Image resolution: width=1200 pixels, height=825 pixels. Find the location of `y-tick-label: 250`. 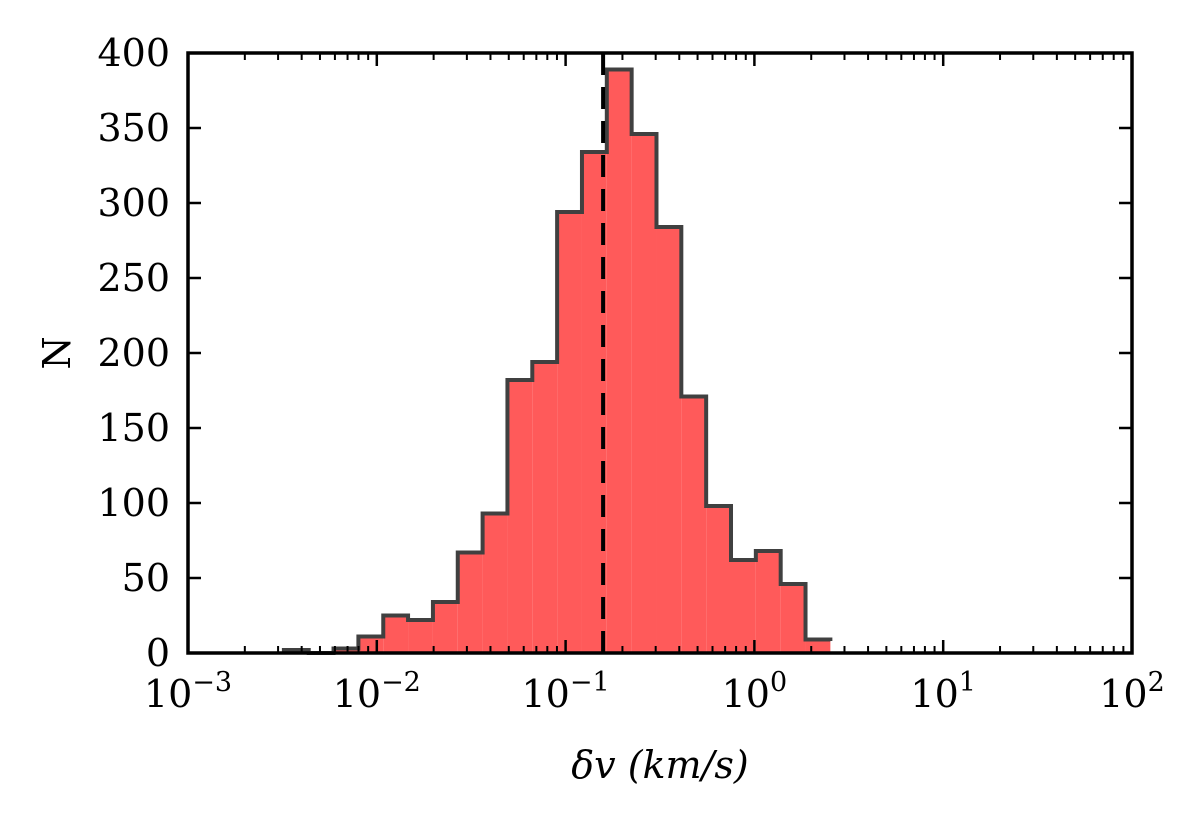

y-tick-label: 250 is located at coordinates (133, 278).